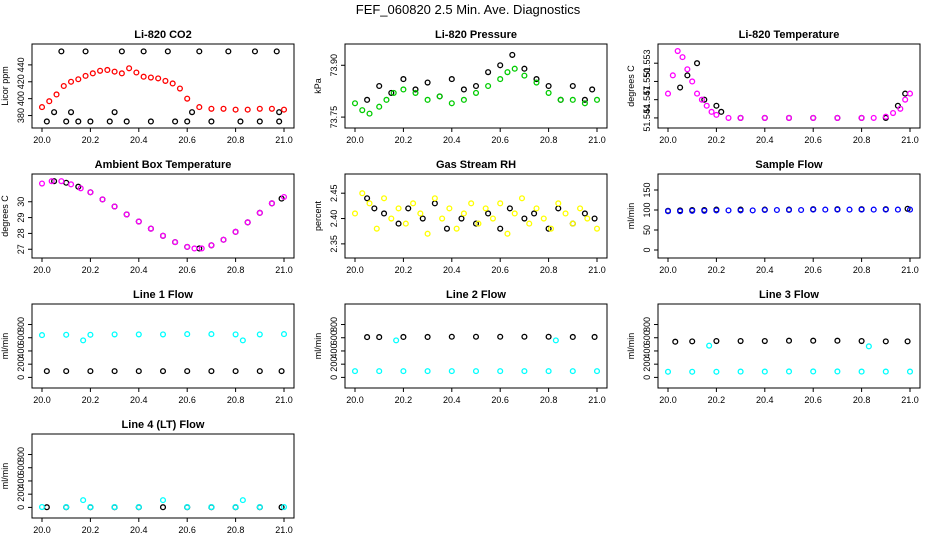  Describe the element at coordinates (647, 249) in the screenshot. I see `y-tick-label: 0` at that location.